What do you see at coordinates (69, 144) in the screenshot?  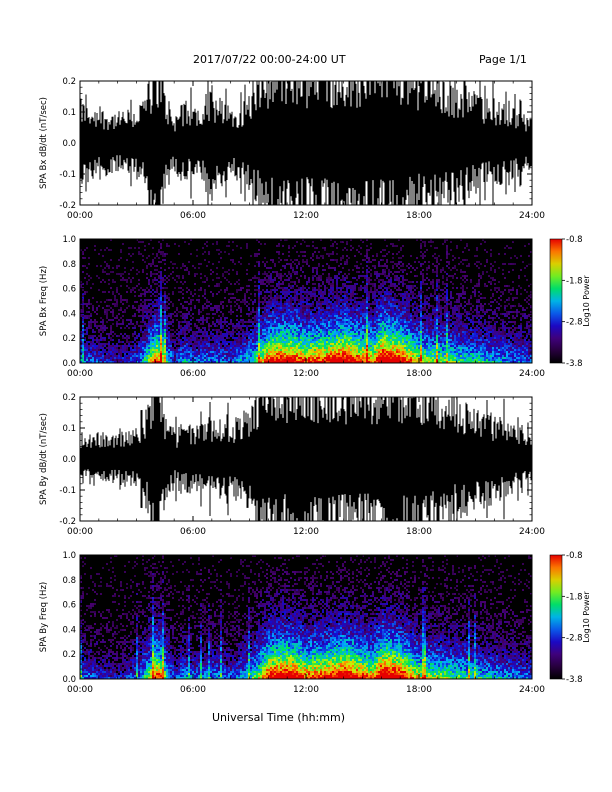 I see `y-tick-label: 0.0` at bounding box center [69, 144].